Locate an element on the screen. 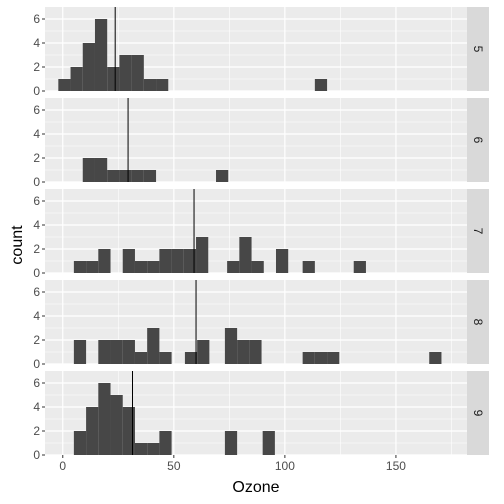 This screenshot has width=504, height=504. x-axis: 0 50 100 150 is located at coordinates (232, 464).